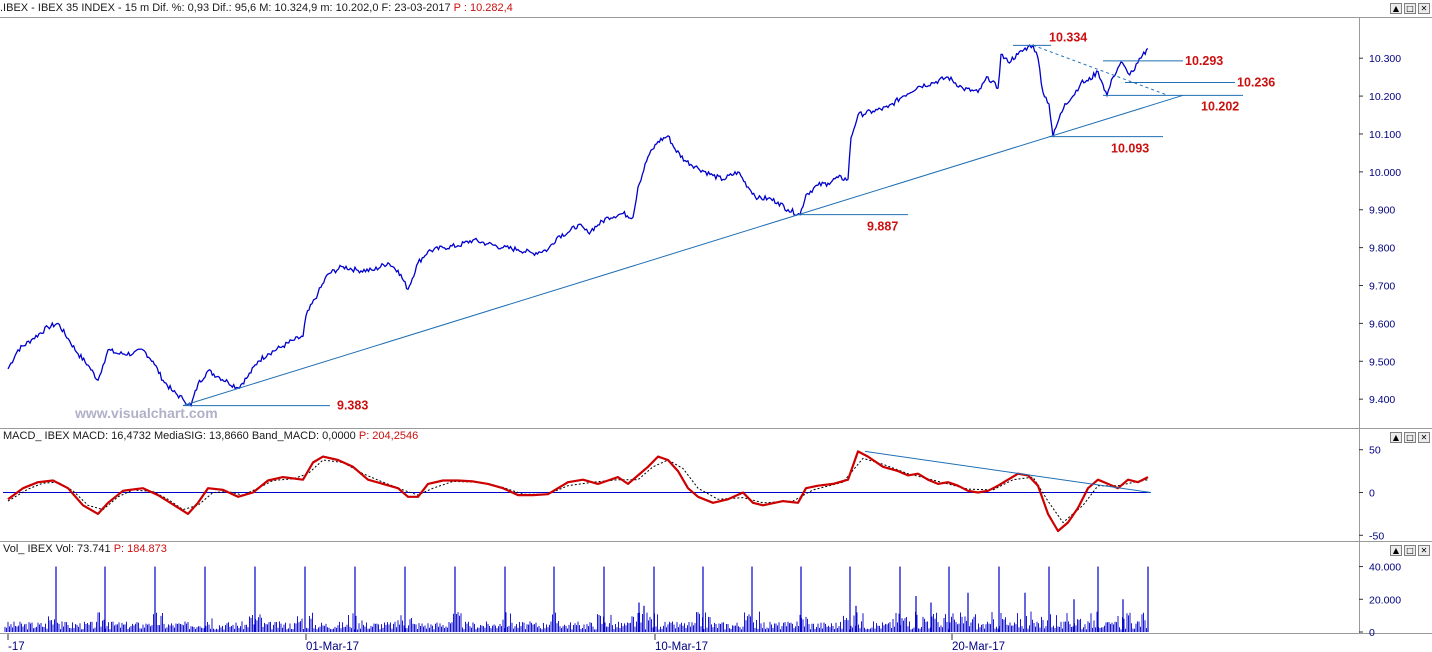 The width and height of the screenshot is (1432, 652). Describe the element at coordinates (1385, 97) in the screenshot. I see `price-axis-label: 10.200` at that location.